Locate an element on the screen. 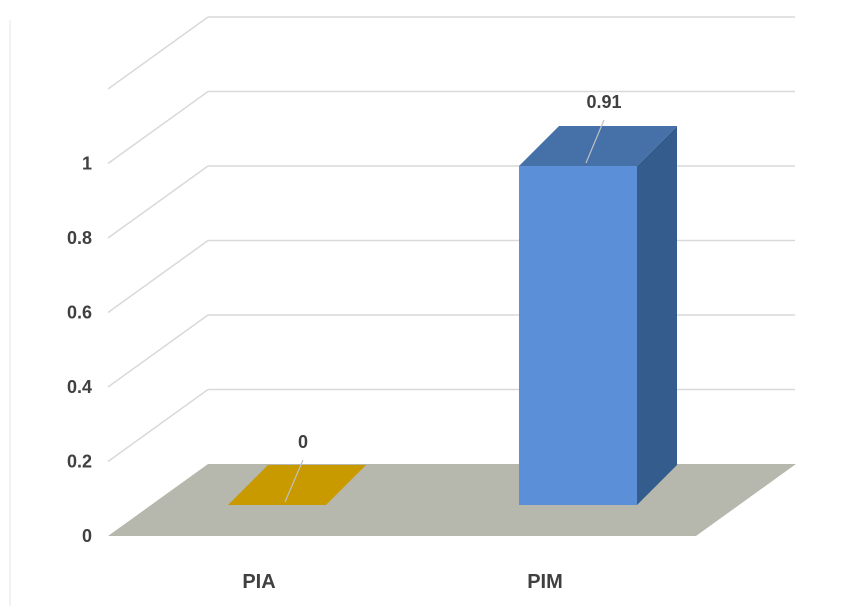 The height and width of the screenshot is (614, 846). x-category-label-pia: PIA is located at coordinates (258, 582).